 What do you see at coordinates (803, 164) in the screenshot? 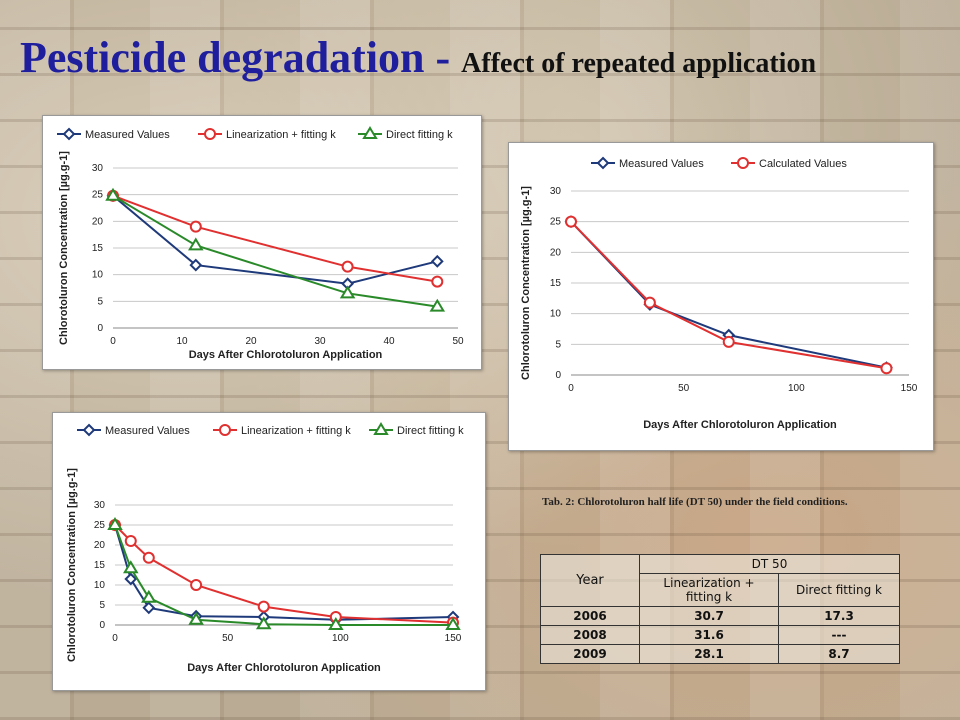
I see `legend-label: Calculated Values` at bounding box center [803, 164].